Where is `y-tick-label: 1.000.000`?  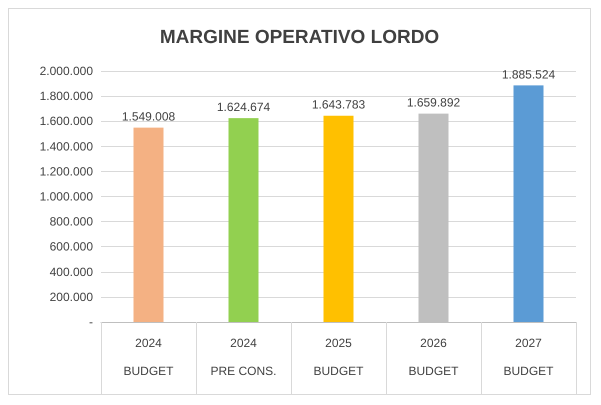 y-tick-label: 1.000.000 is located at coordinates (67, 197).